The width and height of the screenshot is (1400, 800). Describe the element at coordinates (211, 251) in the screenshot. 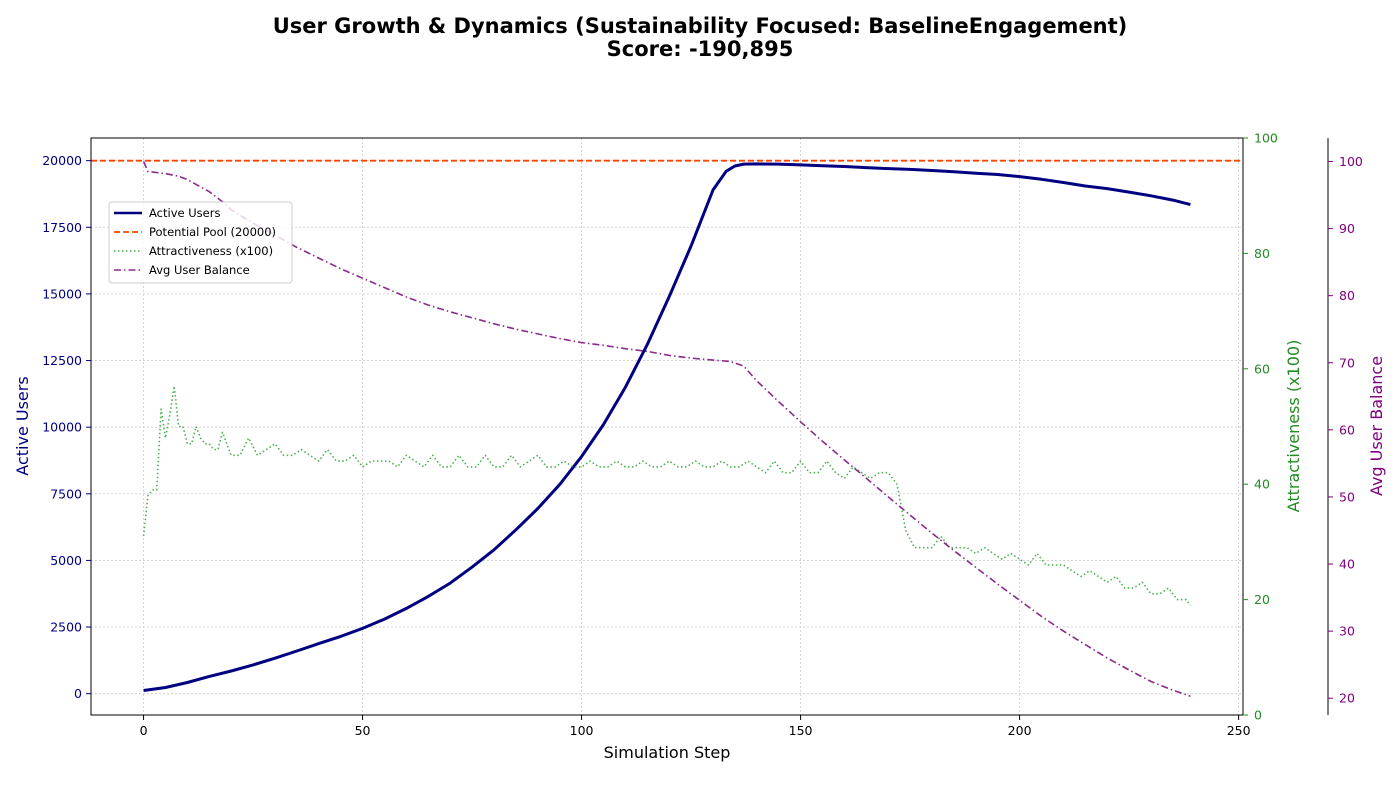

I see `legend-label-attractiveness: Attractiveness (x100)` at that location.